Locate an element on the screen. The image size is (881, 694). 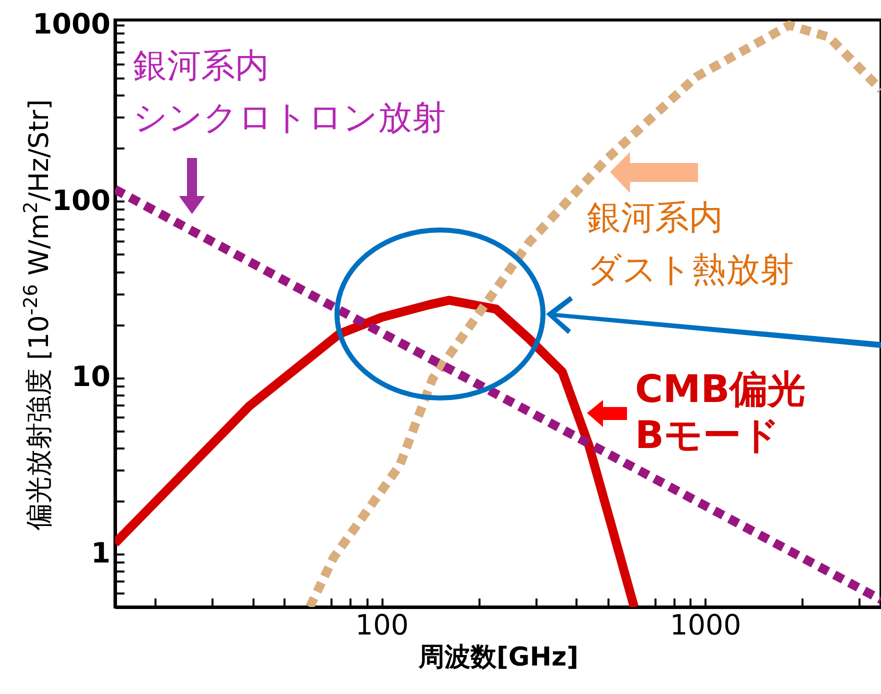
series-label: 銀河系内ダスト熱放射 is located at coordinates (690, 244).